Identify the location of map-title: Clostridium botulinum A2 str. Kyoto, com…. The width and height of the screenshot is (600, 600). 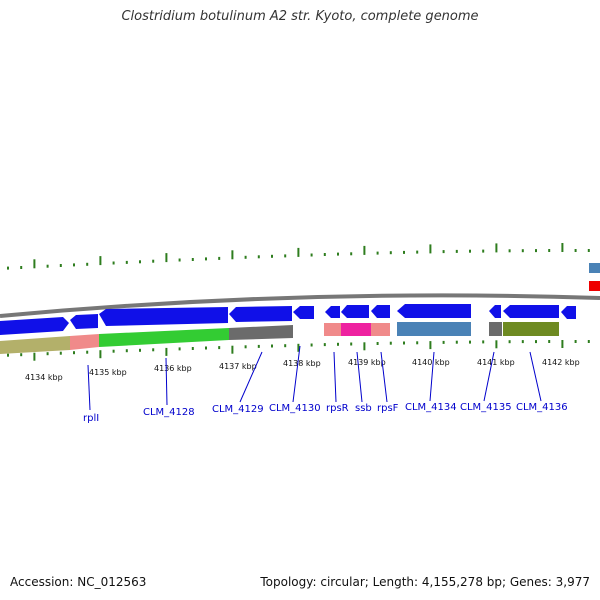
(300, 16).